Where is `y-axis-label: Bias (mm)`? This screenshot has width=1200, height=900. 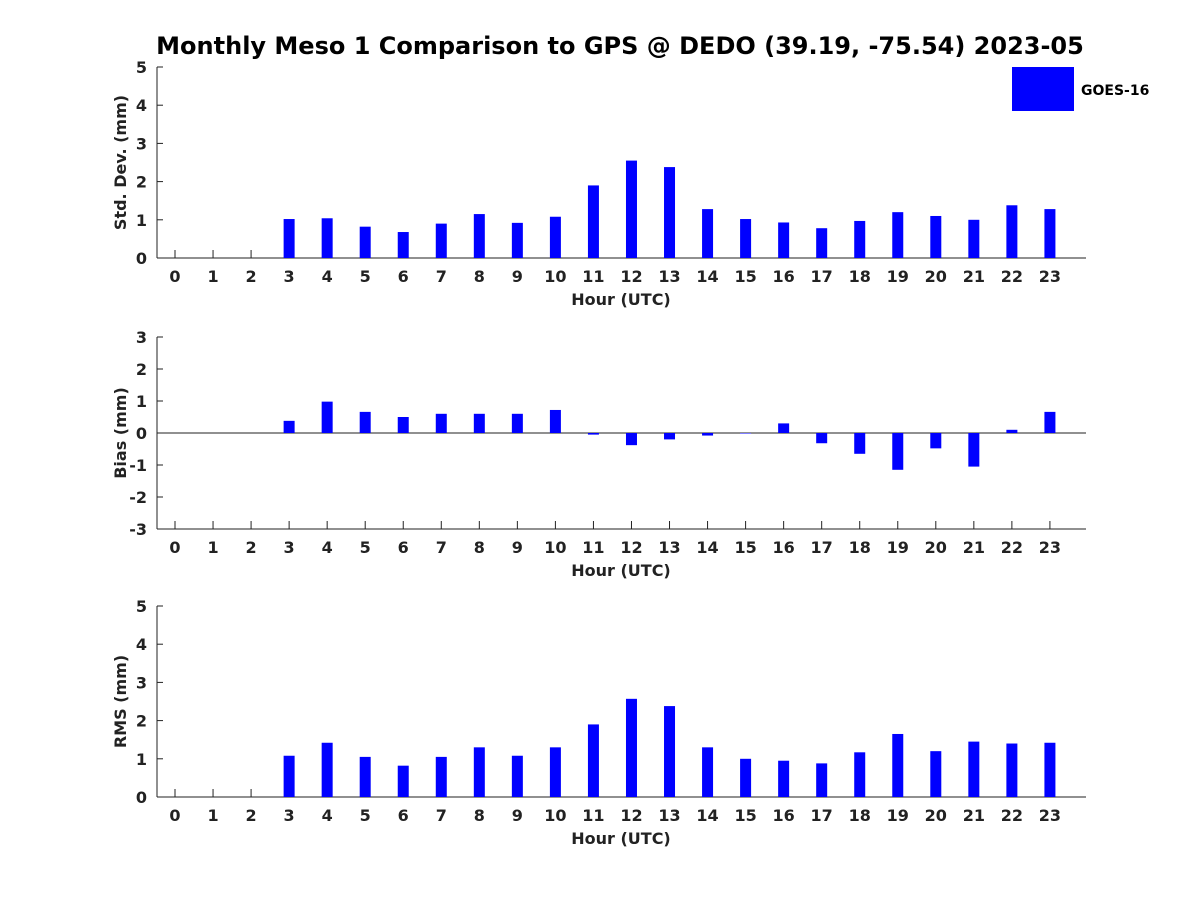
y-axis-label: Bias (mm) is located at coordinates (120, 433).